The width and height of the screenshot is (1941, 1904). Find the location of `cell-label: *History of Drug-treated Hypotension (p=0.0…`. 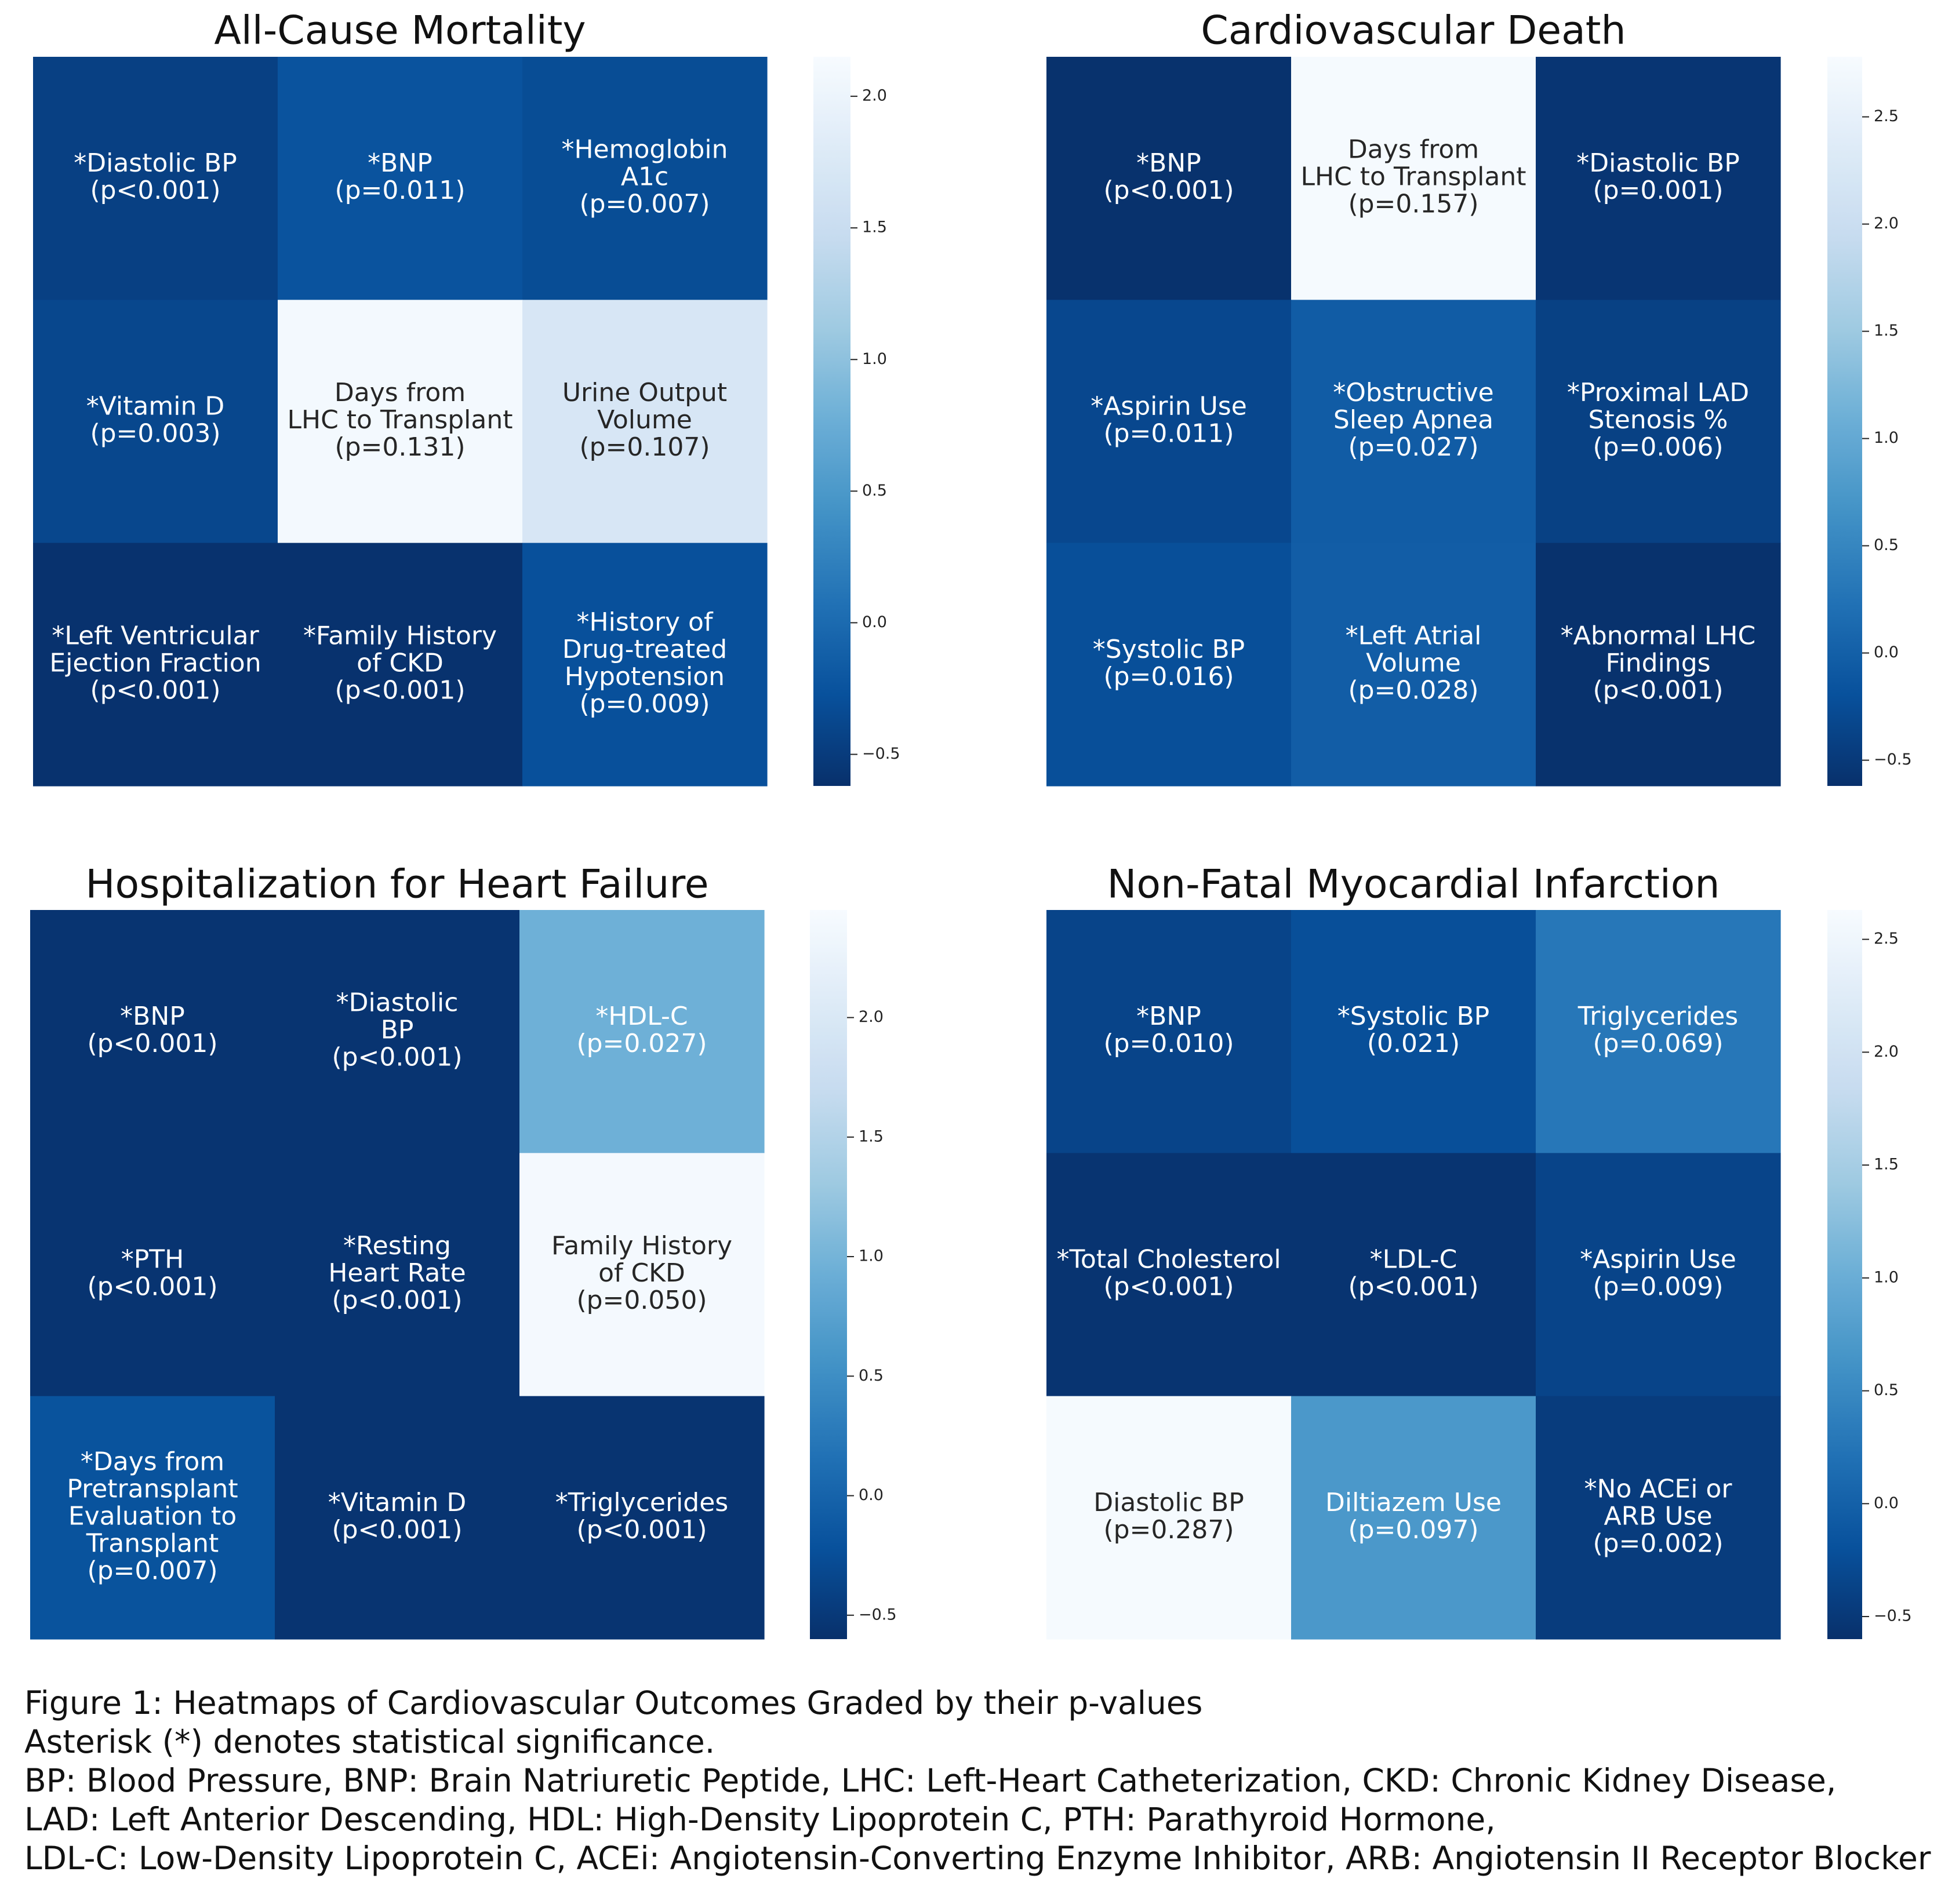

cell-label: *History of Drug-treated Hypotension (p=0.0… is located at coordinates (645, 663).